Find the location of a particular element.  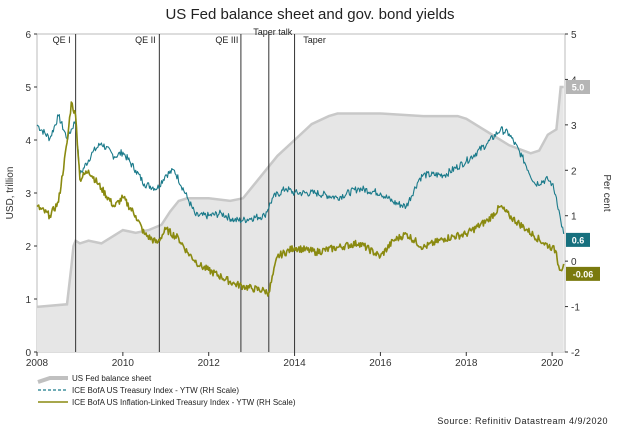

y-right-tick-1: -1 is located at coordinates (575, 308).